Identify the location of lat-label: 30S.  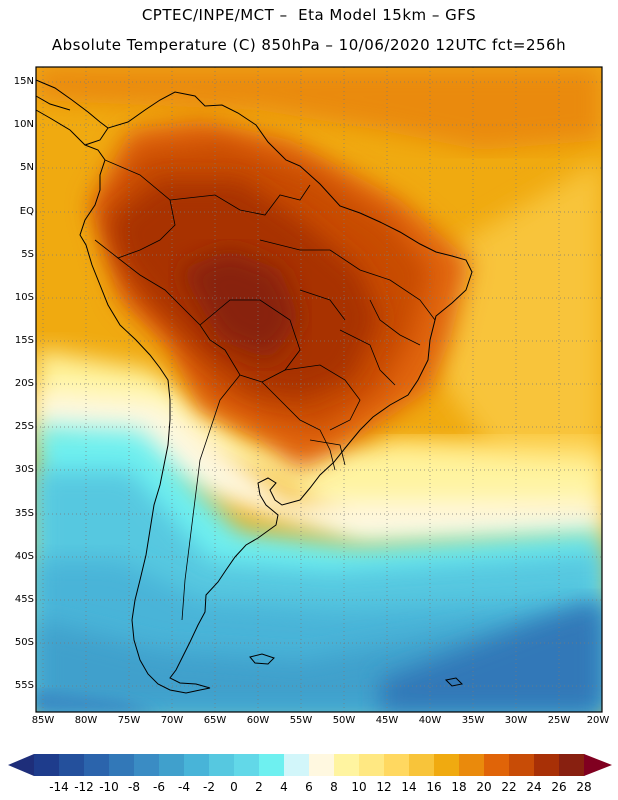
(24, 469).